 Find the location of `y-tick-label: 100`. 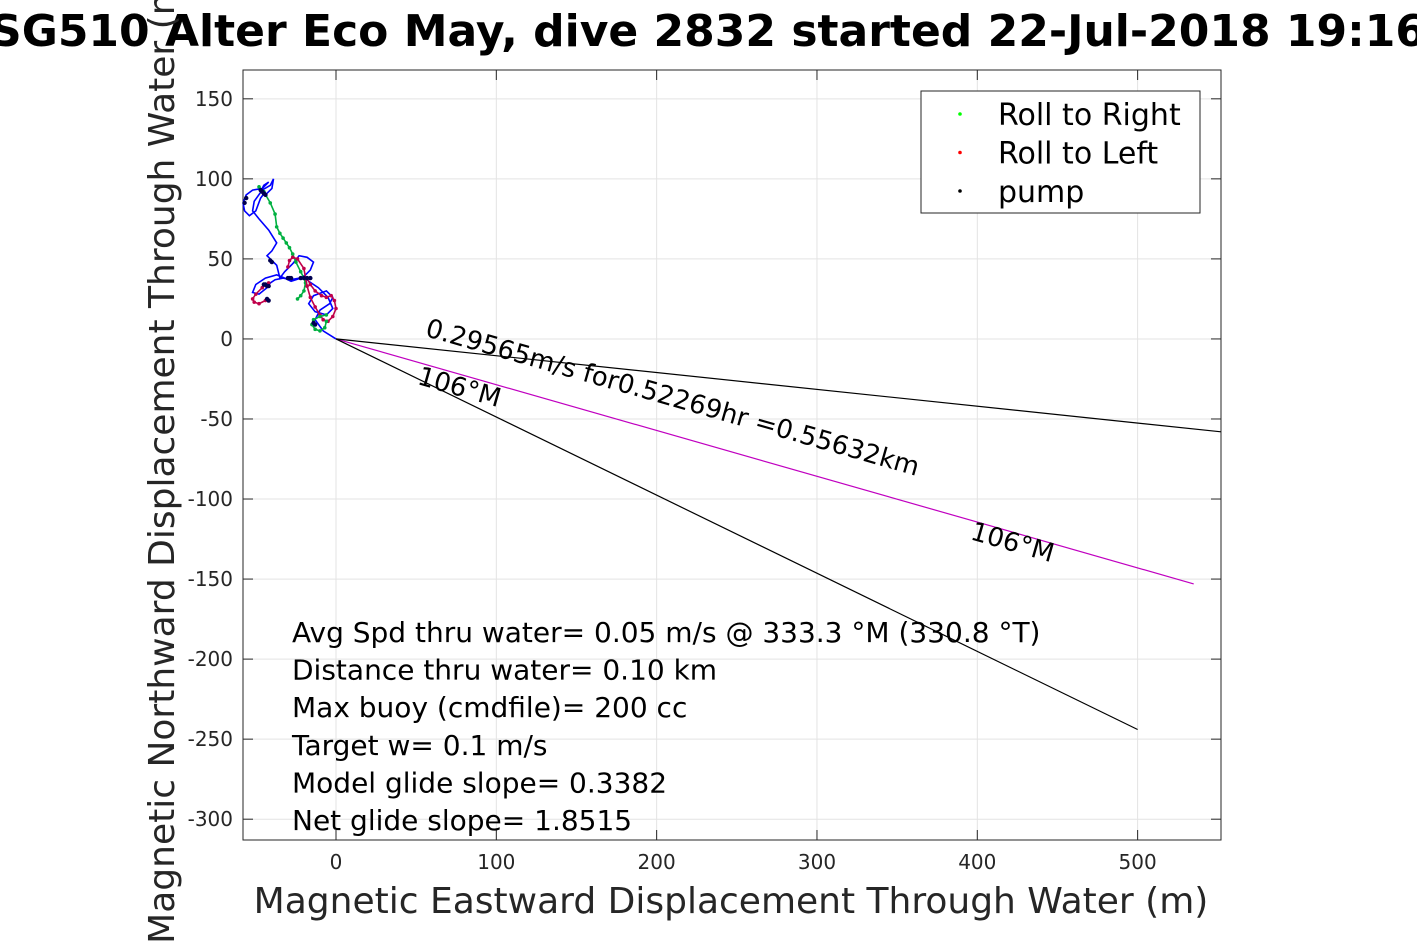

y-tick-label: 100 is located at coordinates (214, 179).